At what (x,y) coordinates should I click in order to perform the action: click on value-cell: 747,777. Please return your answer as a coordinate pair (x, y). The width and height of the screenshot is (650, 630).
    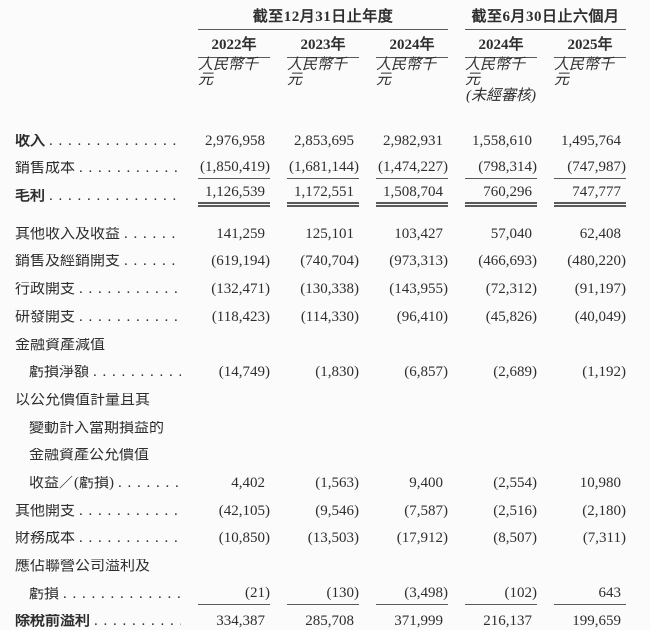
    Looking at the image, I should click on (590, 196).